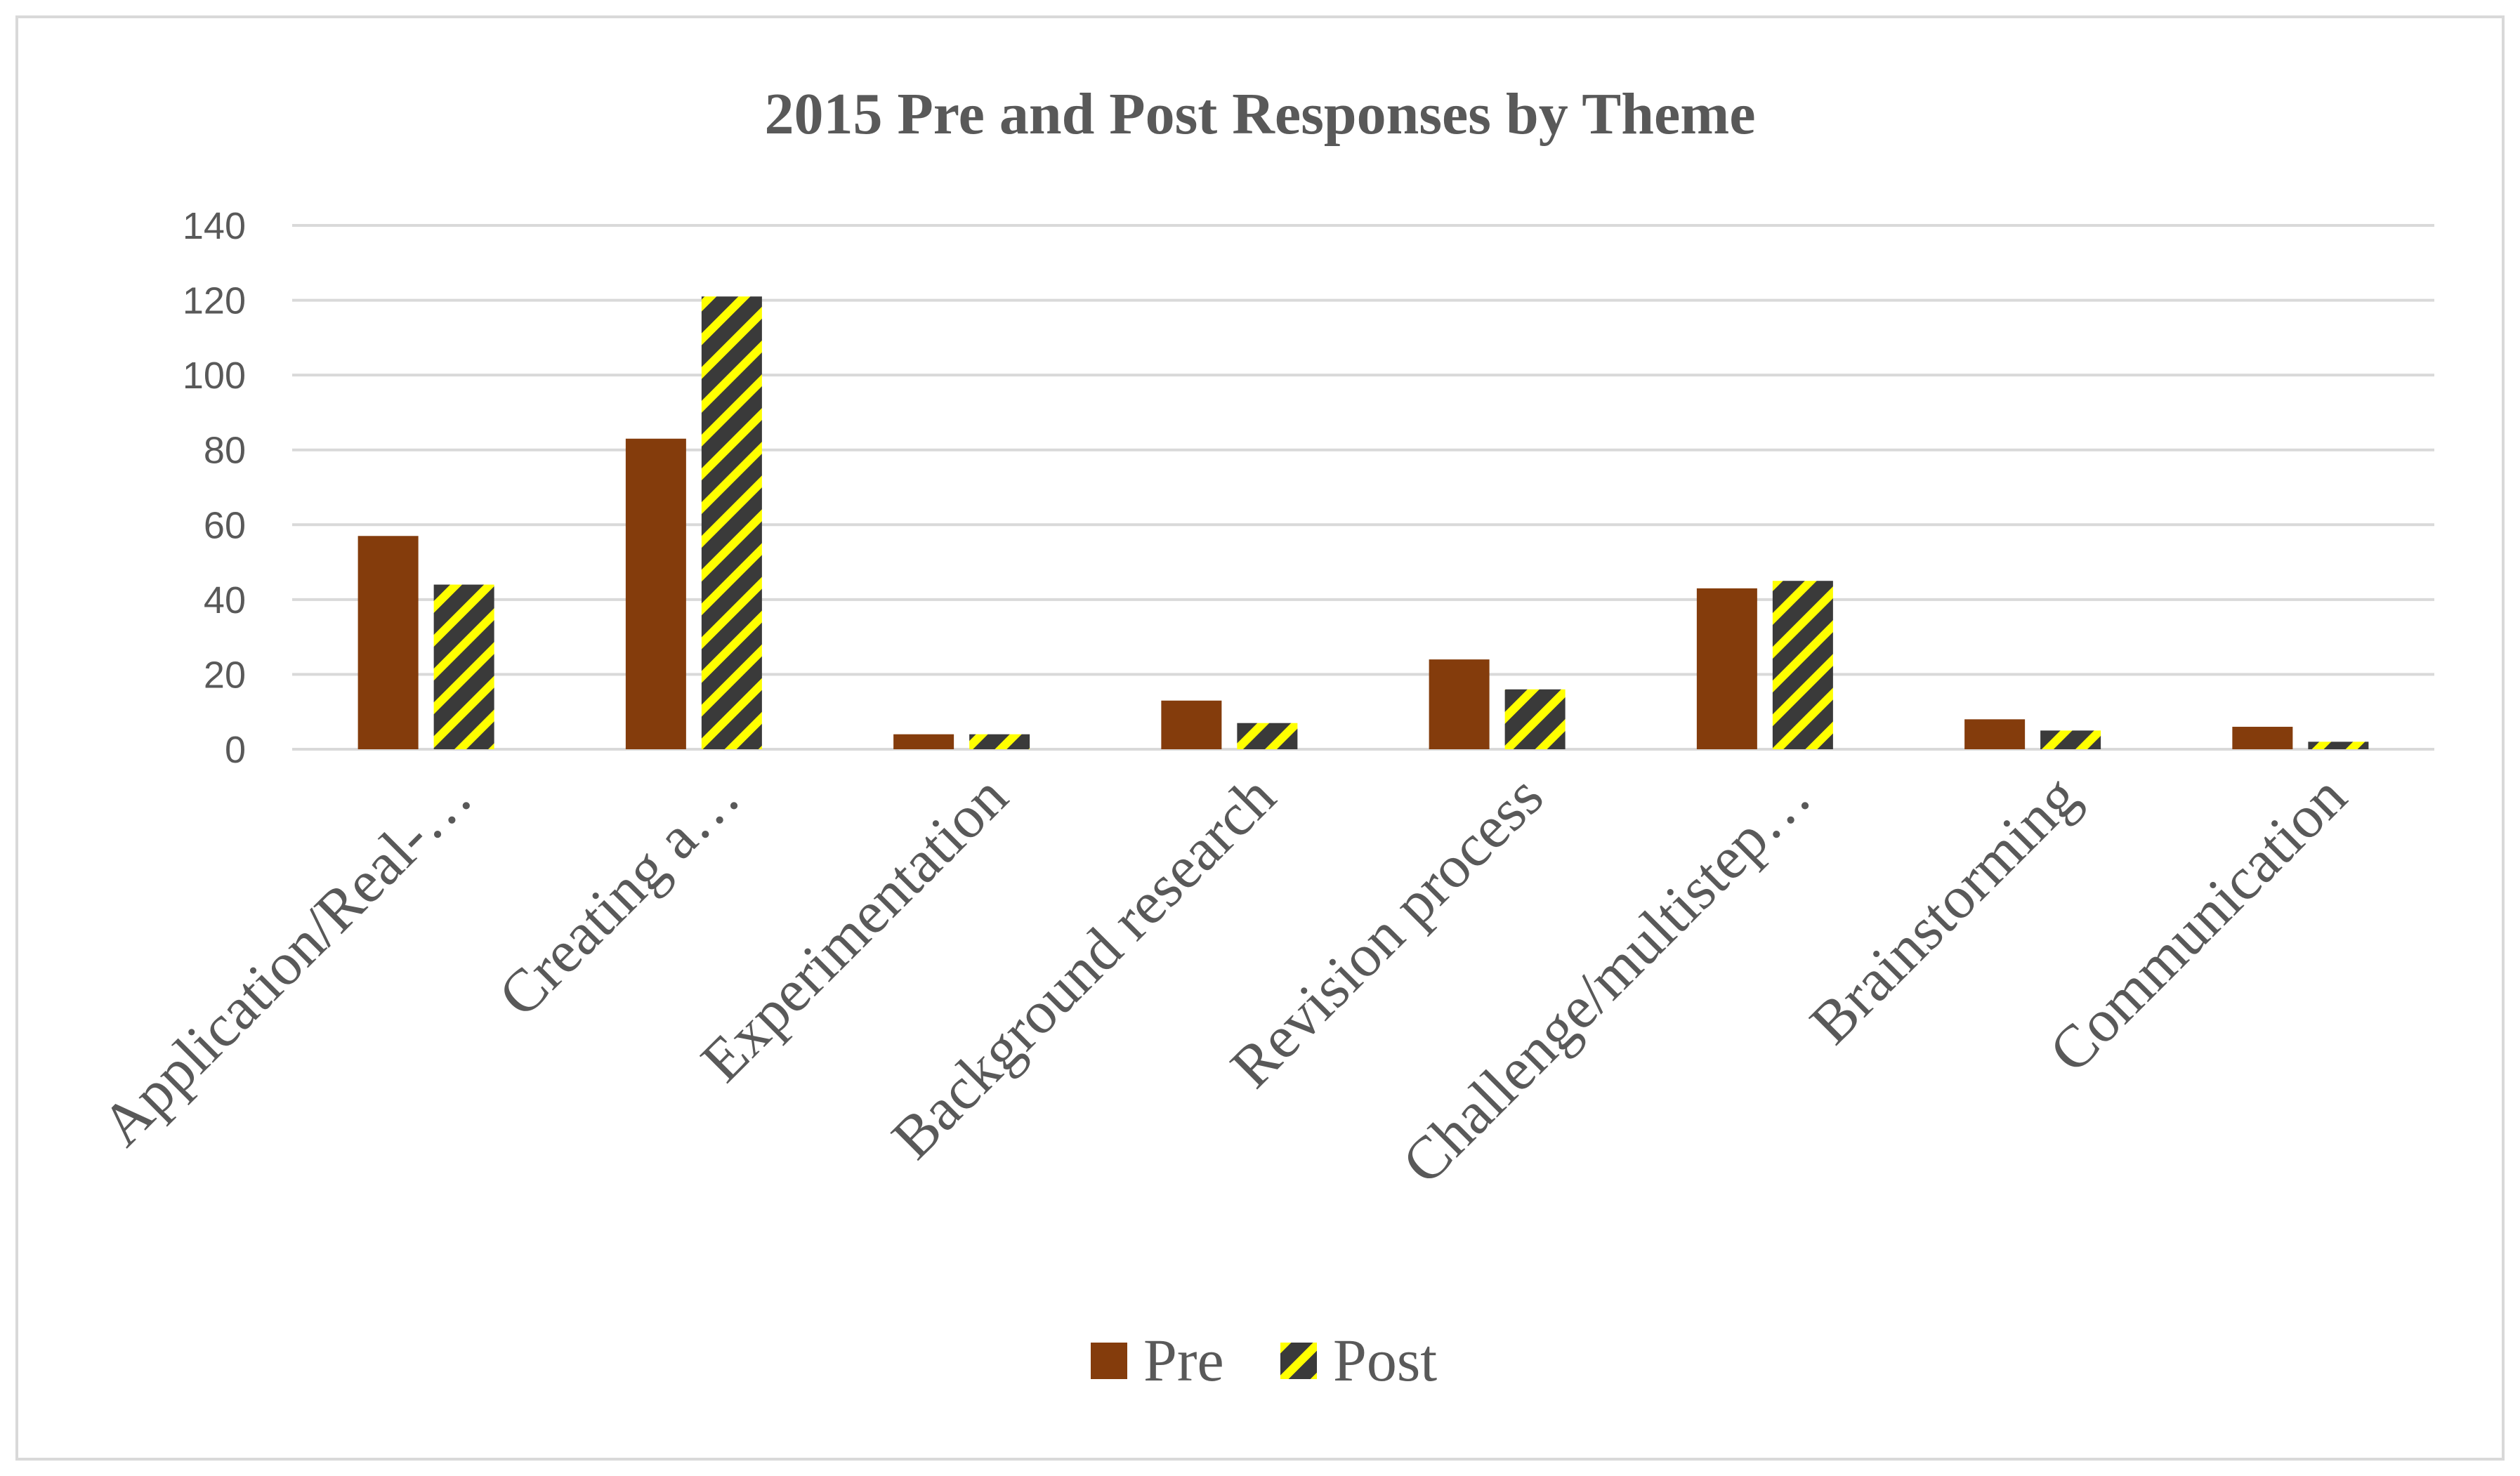  What do you see at coordinates (214, 488) in the screenshot?
I see `y-axis-ticks: 0 20 40 60 80 100 120 140` at bounding box center [214, 488].